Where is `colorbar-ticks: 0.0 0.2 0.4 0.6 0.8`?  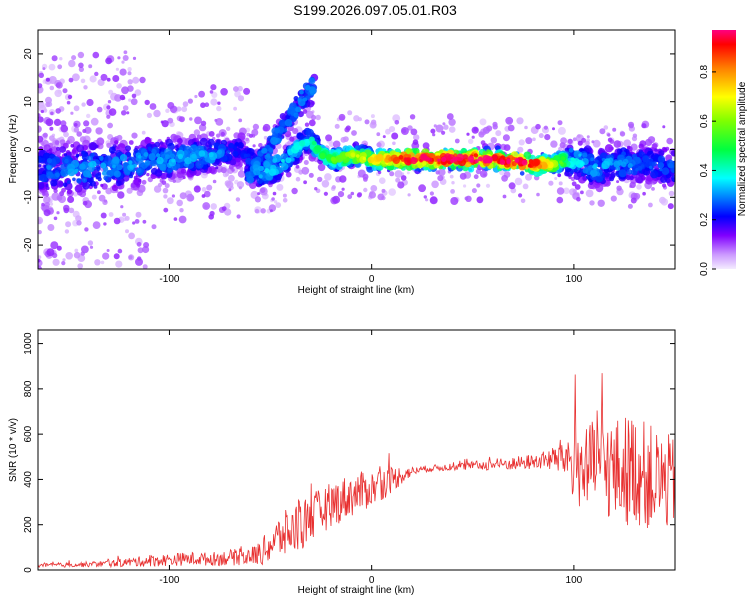 colorbar-ticks: 0.0 0.2 0.4 0.6 0.8 is located at coordinates (707, 170).